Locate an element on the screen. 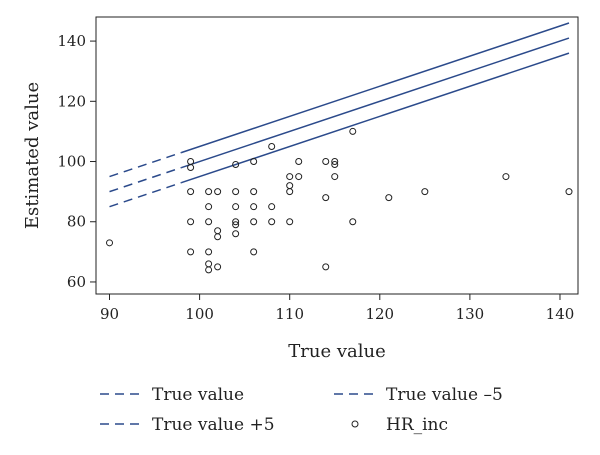 This screenshot has width=600, height=455. legend-label: True value +5 is located at coordinates (213, 425).